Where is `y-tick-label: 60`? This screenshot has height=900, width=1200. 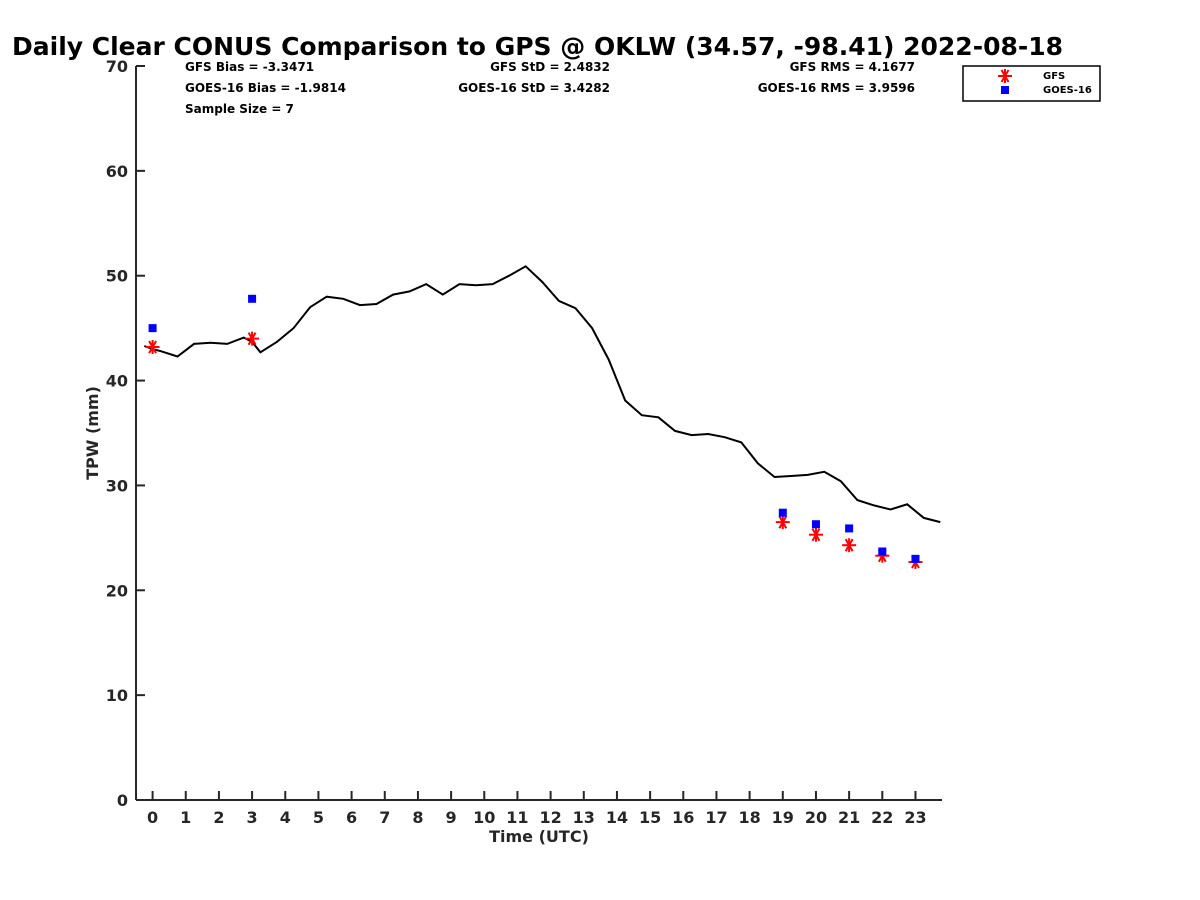
y-tick-label: 60 is located at coordinates (117, 171).